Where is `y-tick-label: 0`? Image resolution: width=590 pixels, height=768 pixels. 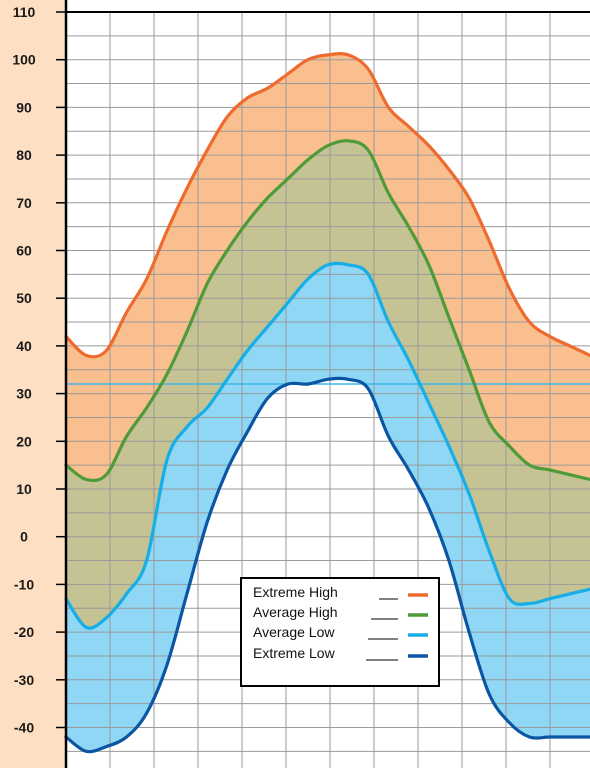 y-tick-label: 0 is located at coordinates (24, 537).